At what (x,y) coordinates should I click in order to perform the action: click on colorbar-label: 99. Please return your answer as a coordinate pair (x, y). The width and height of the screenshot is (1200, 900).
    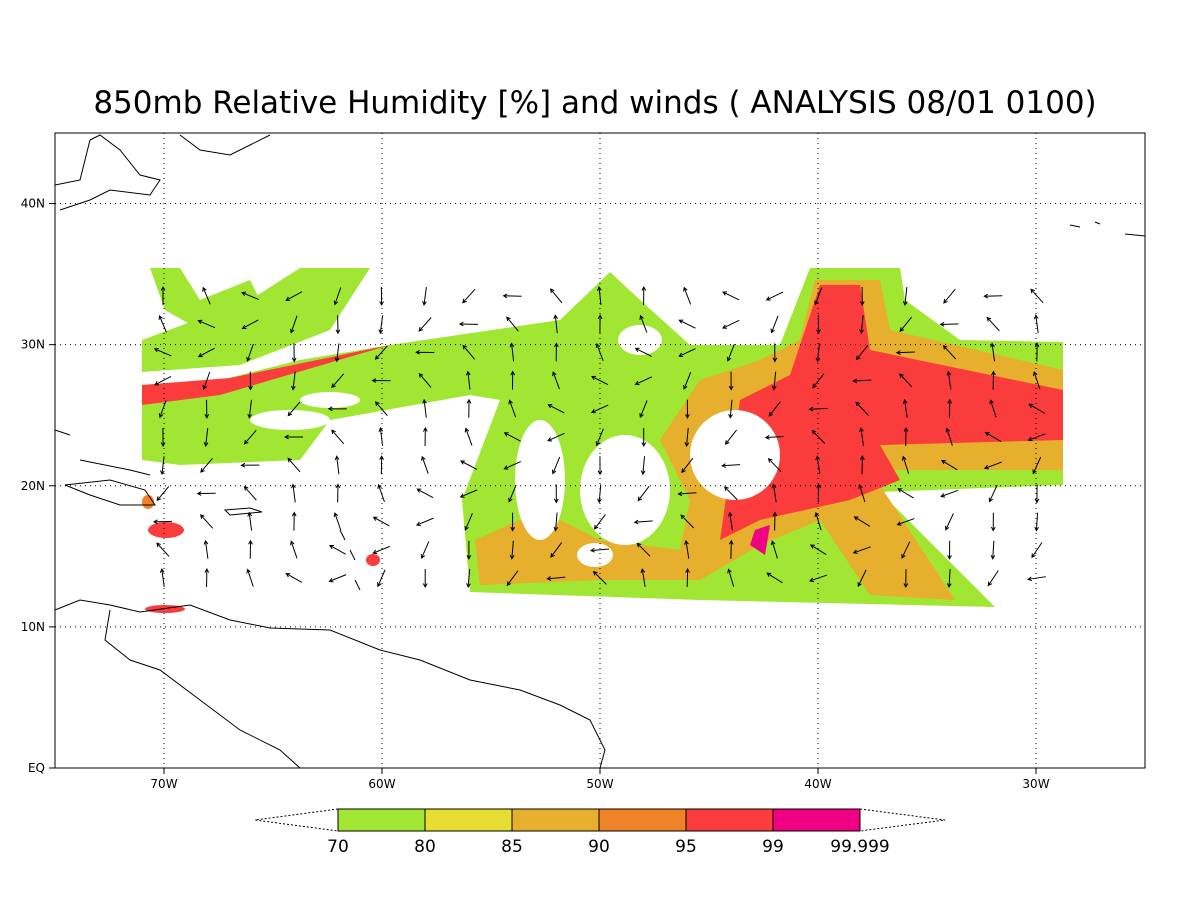
    Looking at the image, I should click on (773, 847).